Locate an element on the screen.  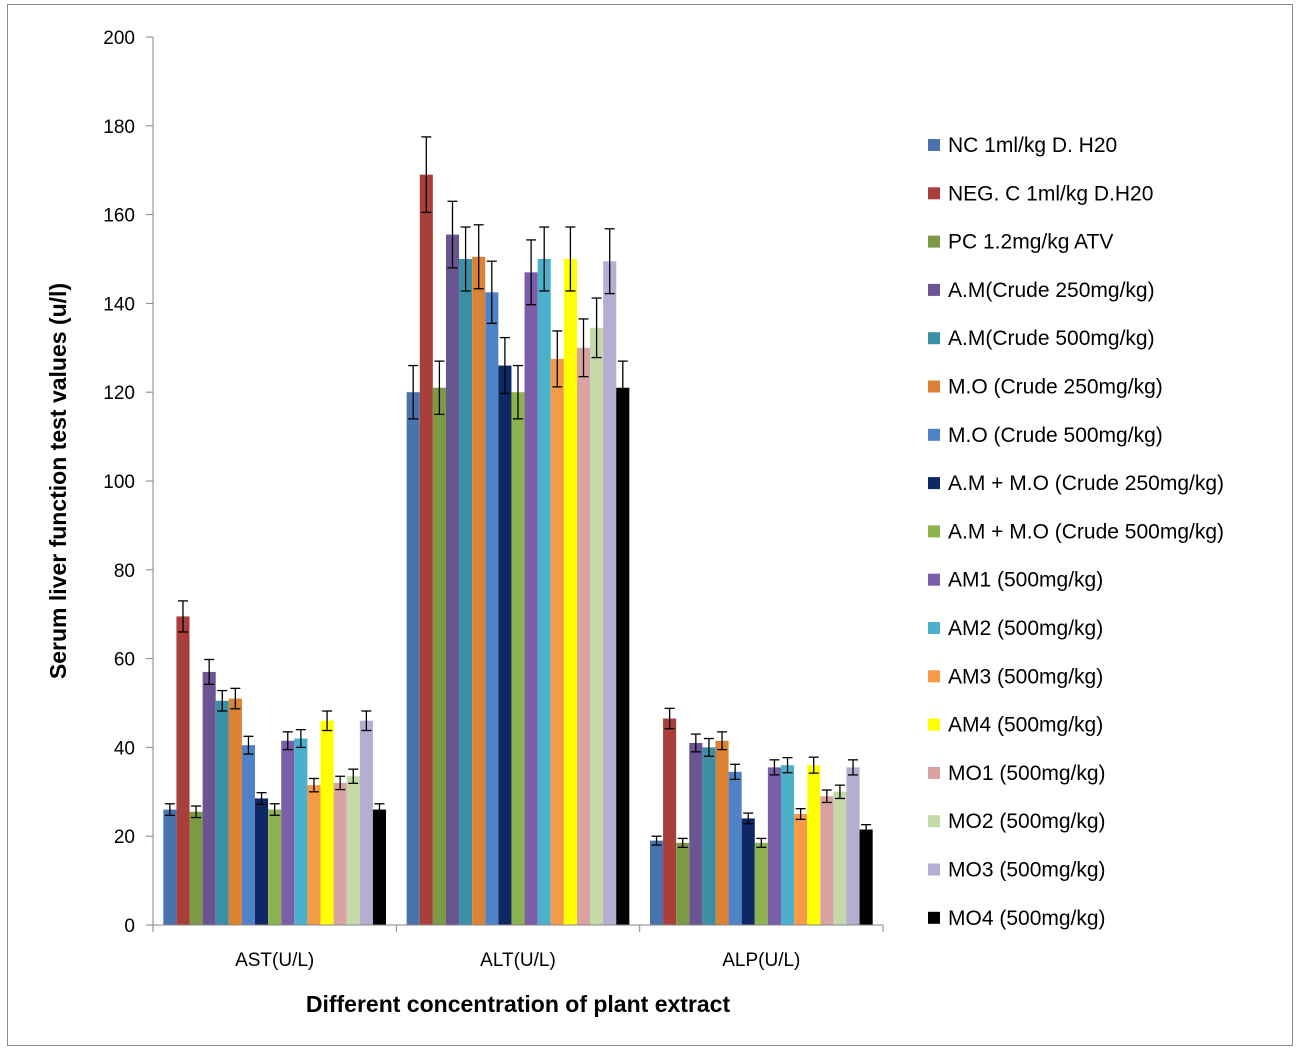
legend-item: NEG. C 1ml/kg D.H20 is located at coordinates (1040, 193).